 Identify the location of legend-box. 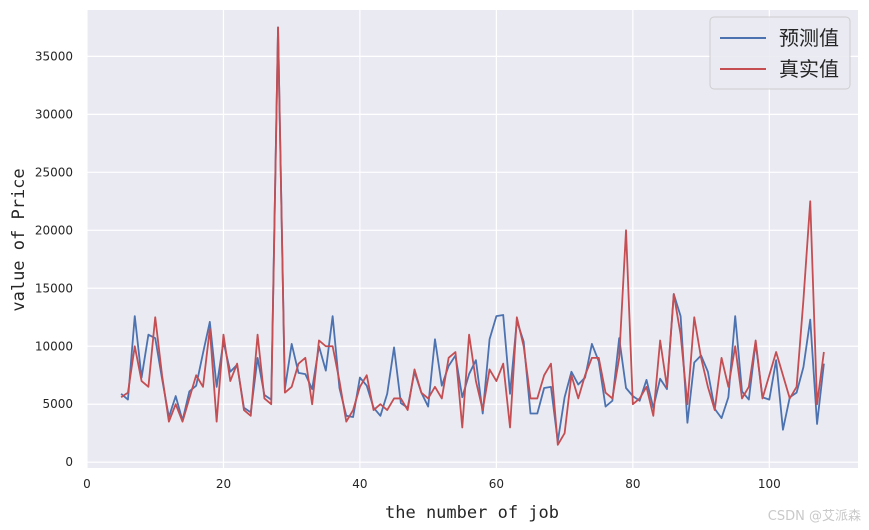
(780, 53).